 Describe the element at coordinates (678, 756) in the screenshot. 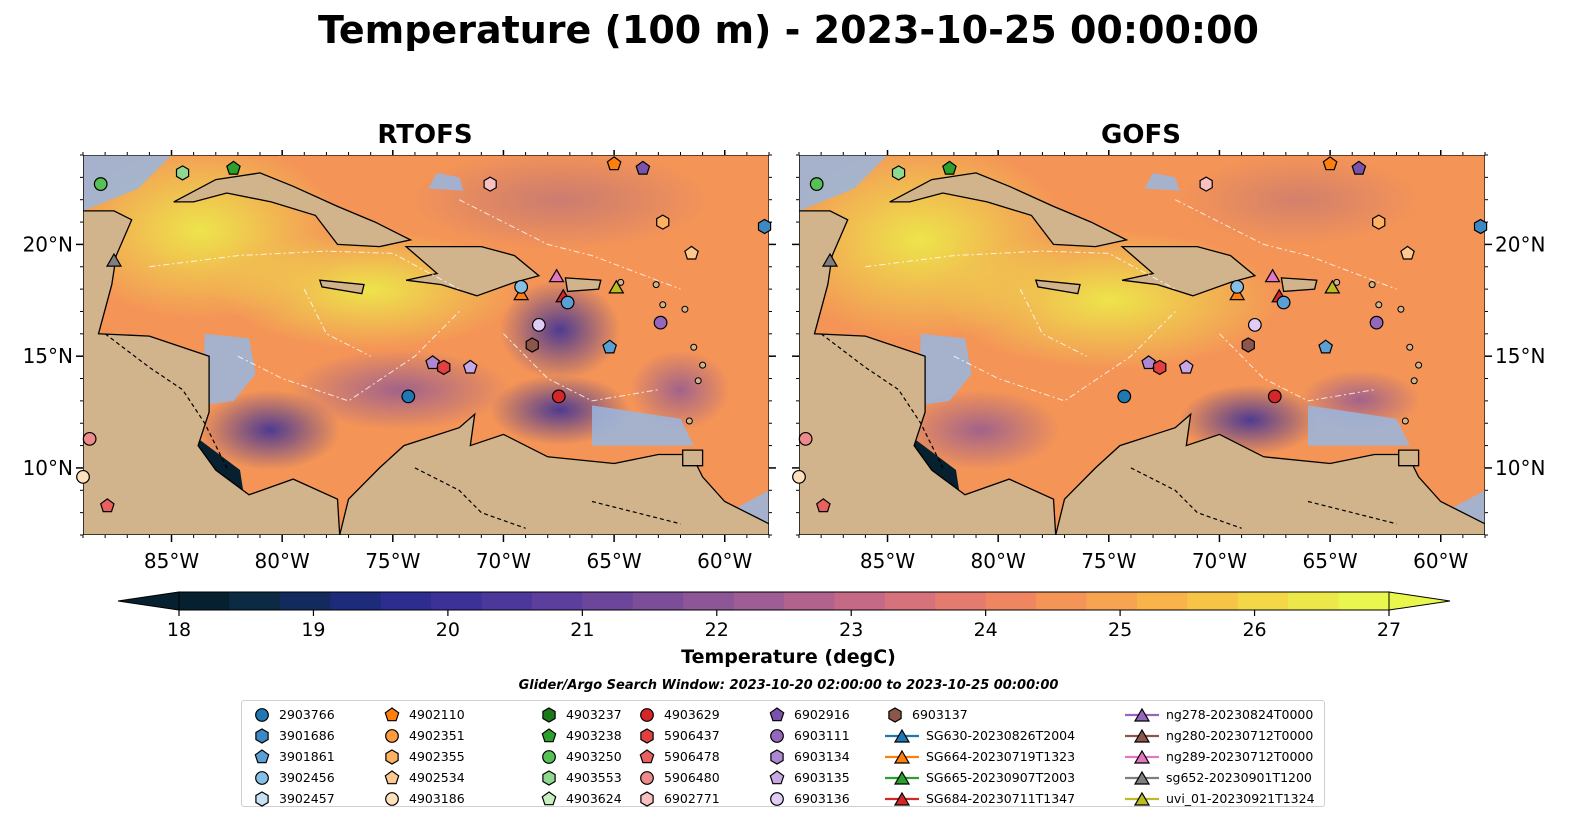

I see `legend-column: 4903629 5906437 5906478 5906480 6902771` at that location.